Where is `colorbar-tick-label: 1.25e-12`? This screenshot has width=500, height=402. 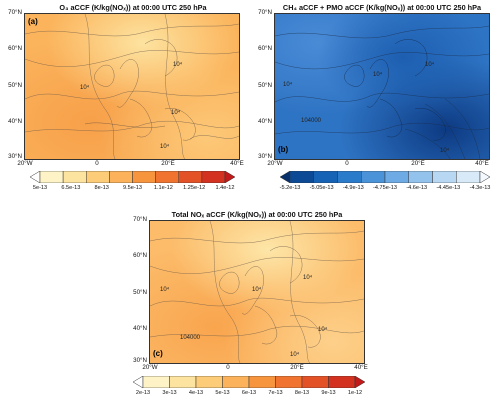
colorbar-tick-label: 1.25e-12 is located at coordinates (194, 188).